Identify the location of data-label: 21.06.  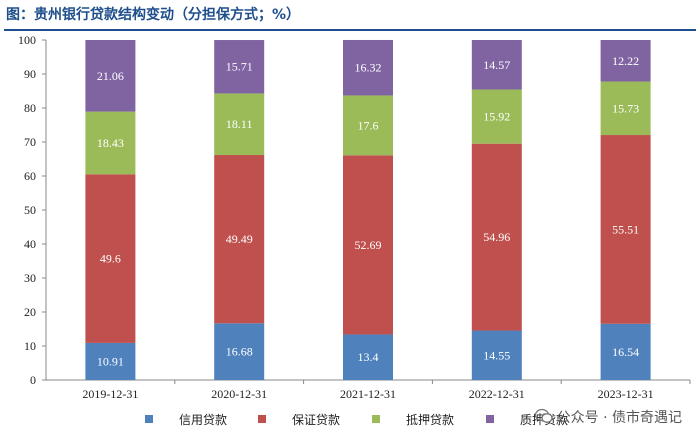
(110, 76).